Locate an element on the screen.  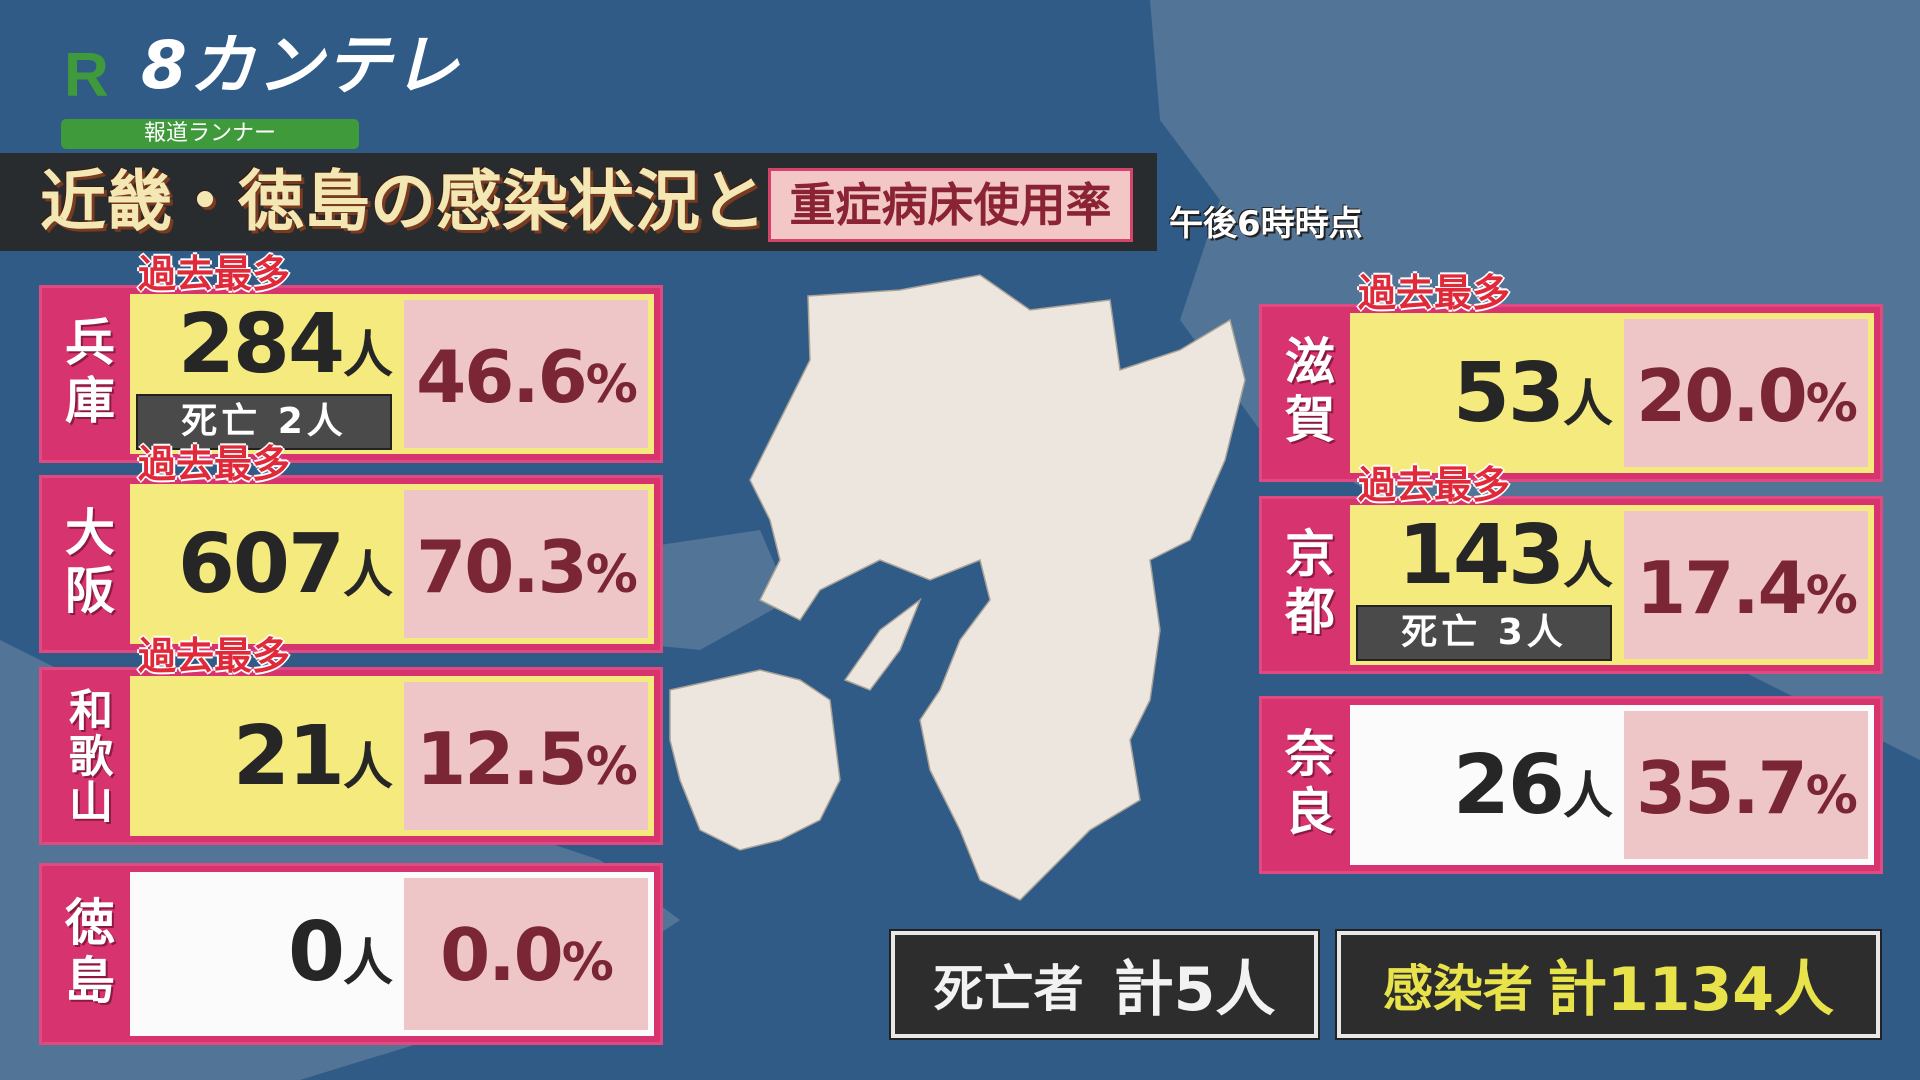
case-count: 284人 is located at coordinates (267, 350).